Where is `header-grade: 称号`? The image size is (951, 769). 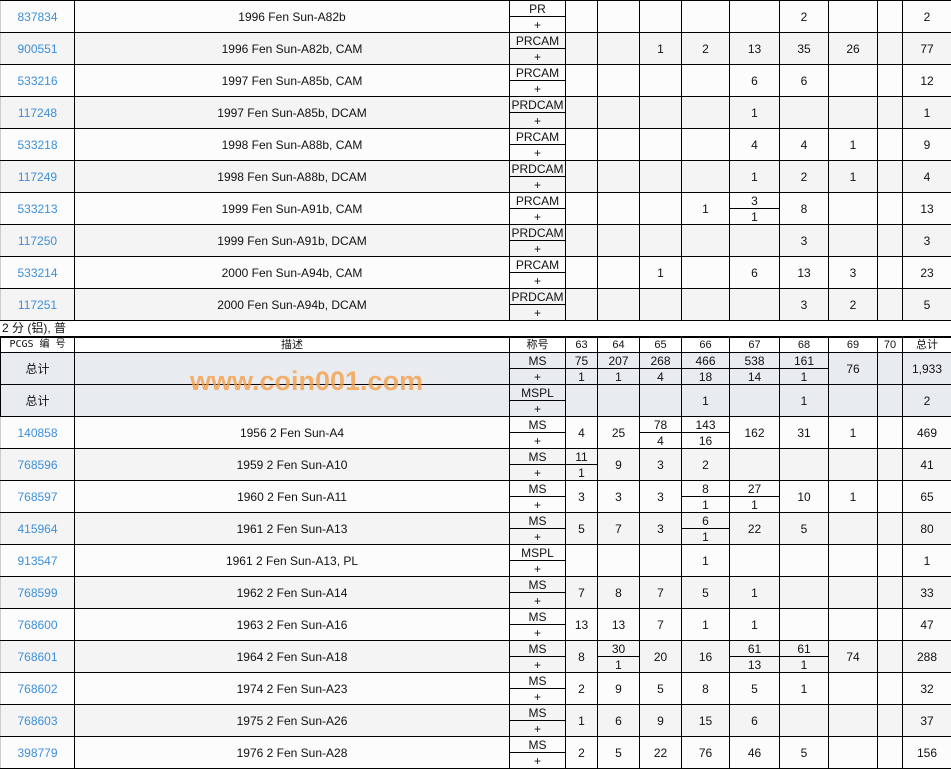
header-grade: 称号 is located at coordinates (538, 345).